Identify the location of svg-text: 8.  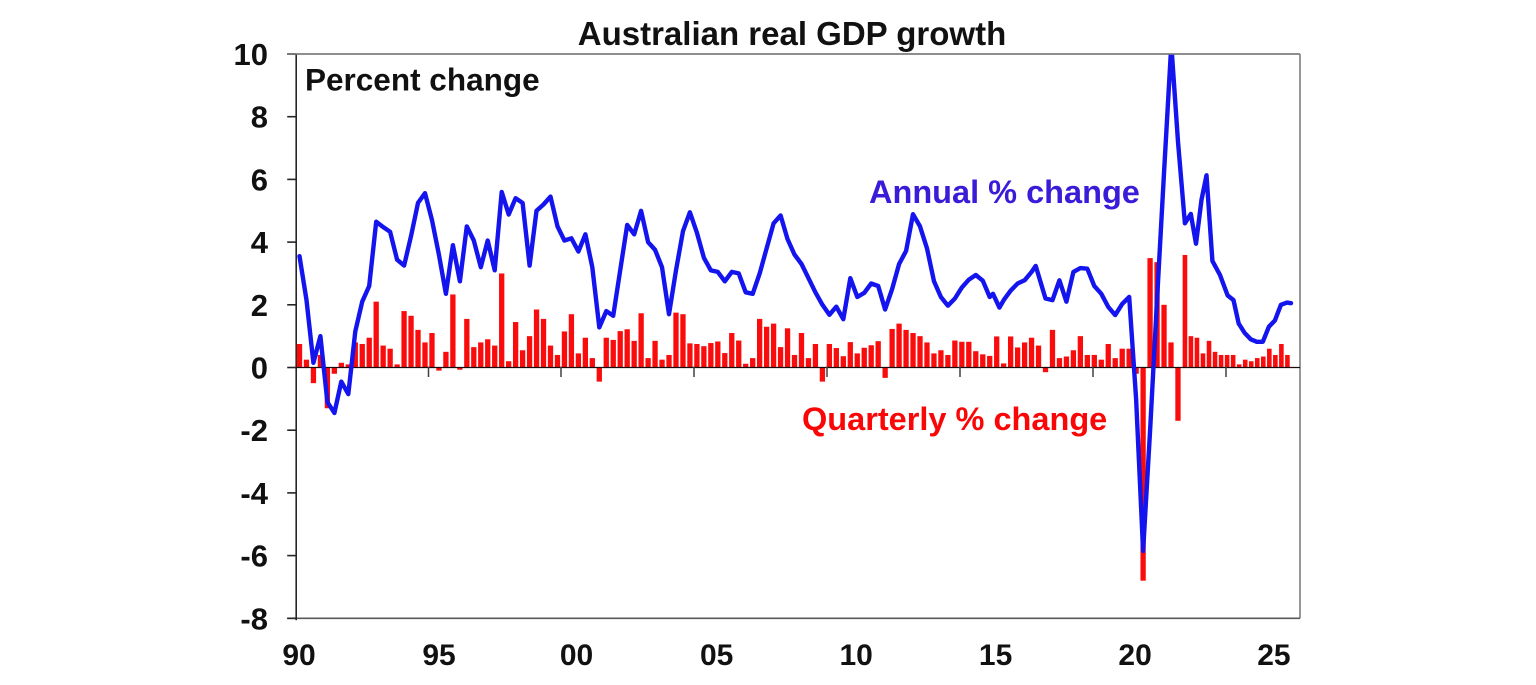
(259, 117).